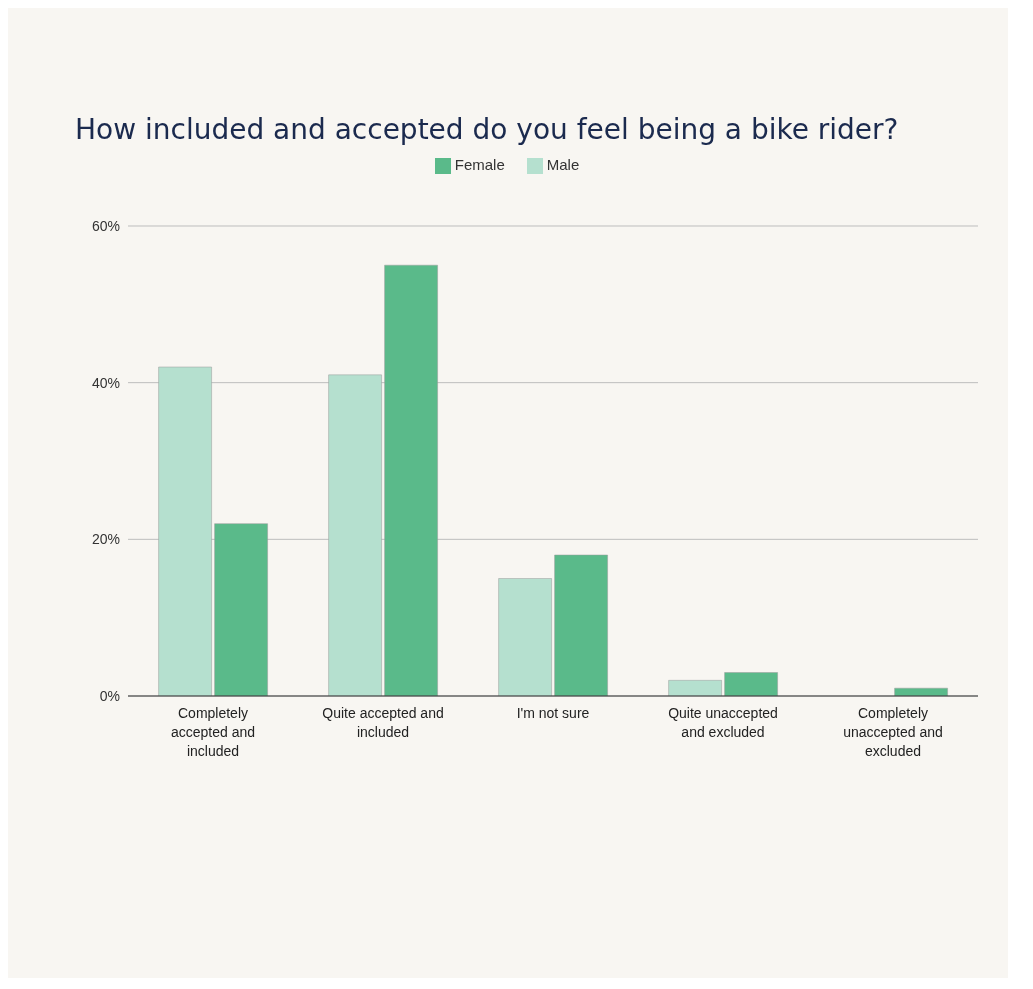 The image size is (1033, 989). I want to click on x-tick-label: Quite accepted and included, so click(383, 722).